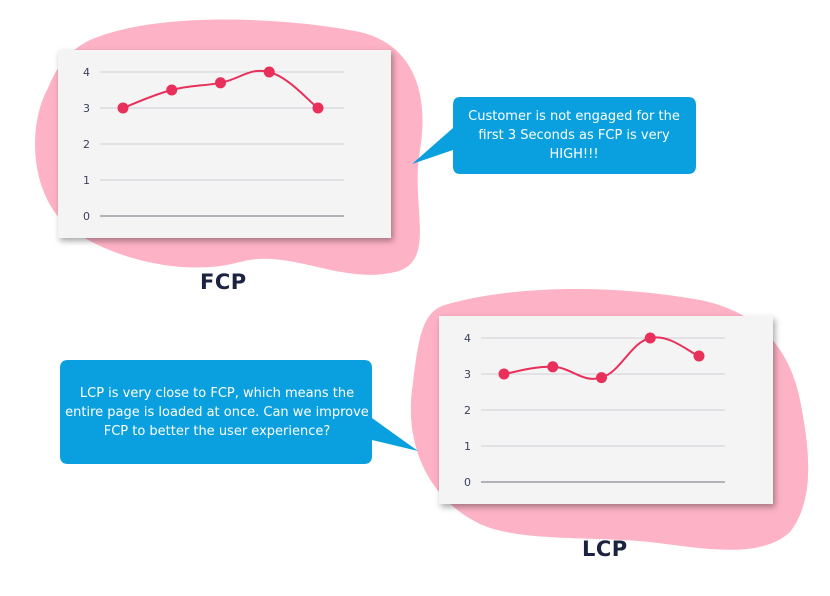 The height and width of the screenshot is (596, 830). I want to click on fcp-series-line, so click(220, 89).